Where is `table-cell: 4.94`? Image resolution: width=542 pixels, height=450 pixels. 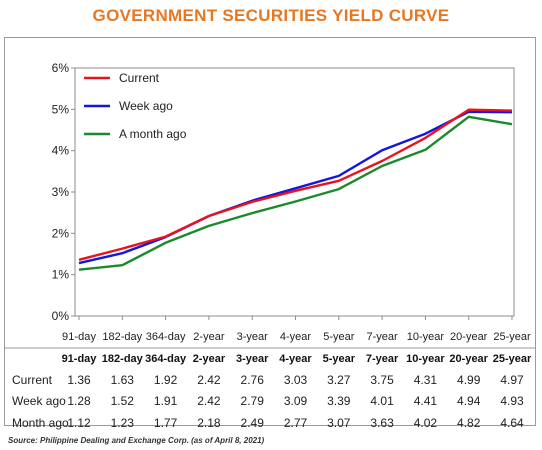 table-cell: 4.94 is located at coordinates (469, 401).